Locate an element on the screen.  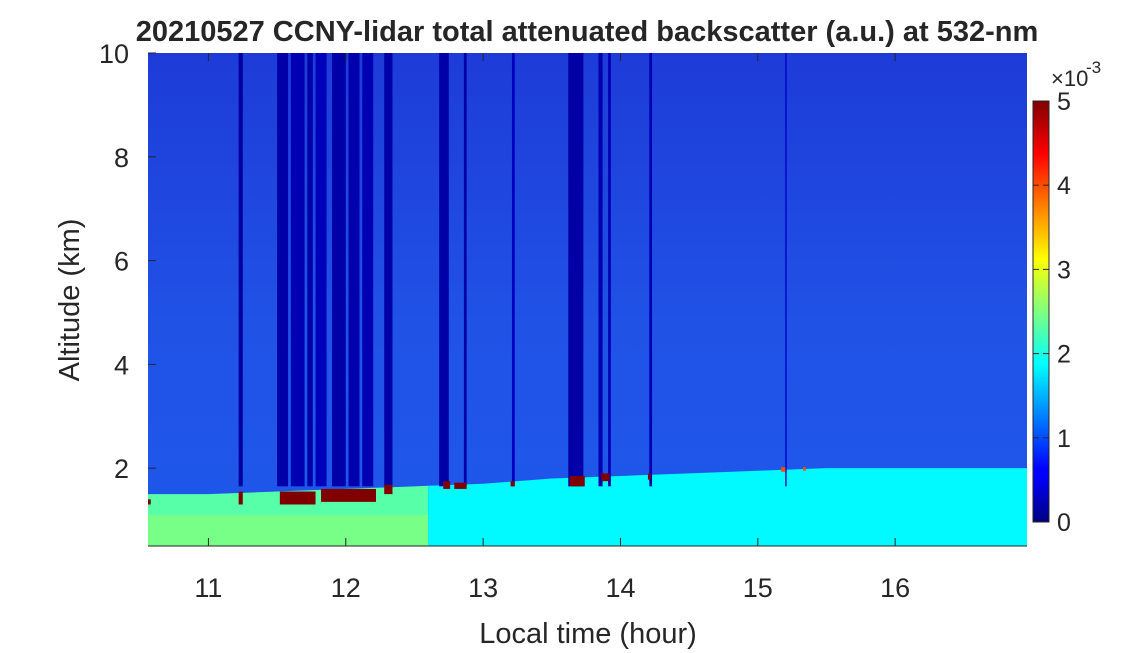
boundary-layer-late is located at coordinates (727, 507).